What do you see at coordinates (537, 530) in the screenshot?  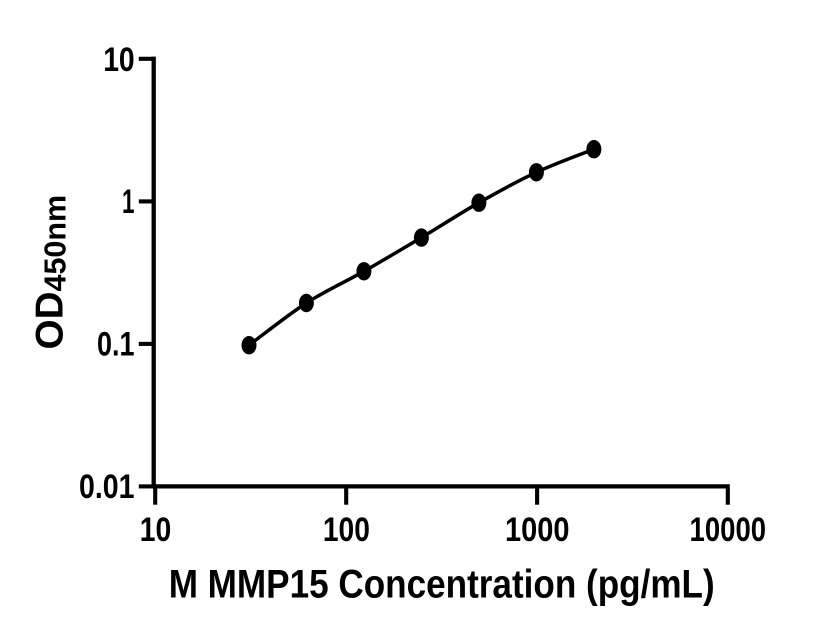 I see `svg-text: 1000` at bounding box center [537, 530].